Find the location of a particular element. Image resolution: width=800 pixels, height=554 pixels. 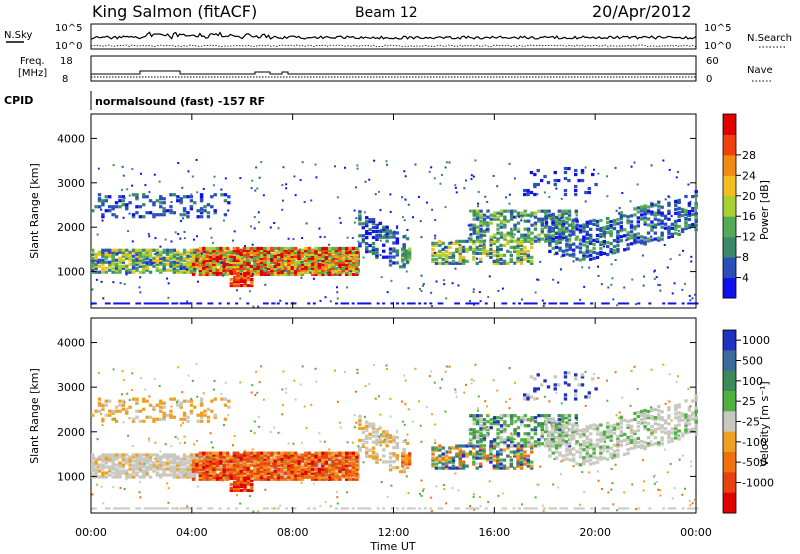

y-tick-label: 1000 is located at coordinates (71, 272).